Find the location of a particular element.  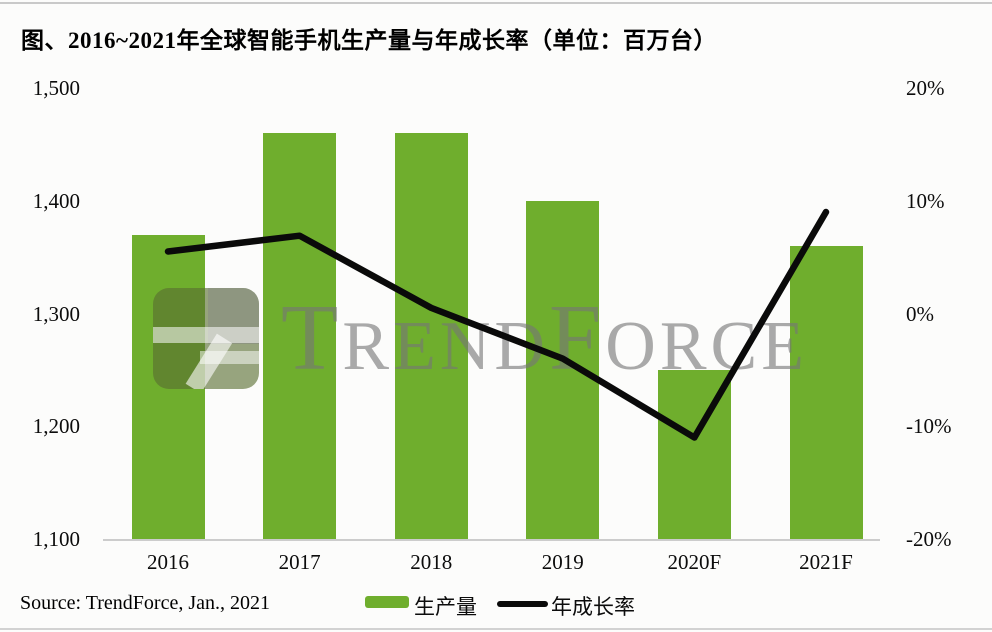

source-note: Source: TrendForce, Jan., 2021 is located at coordinates (145, 603).